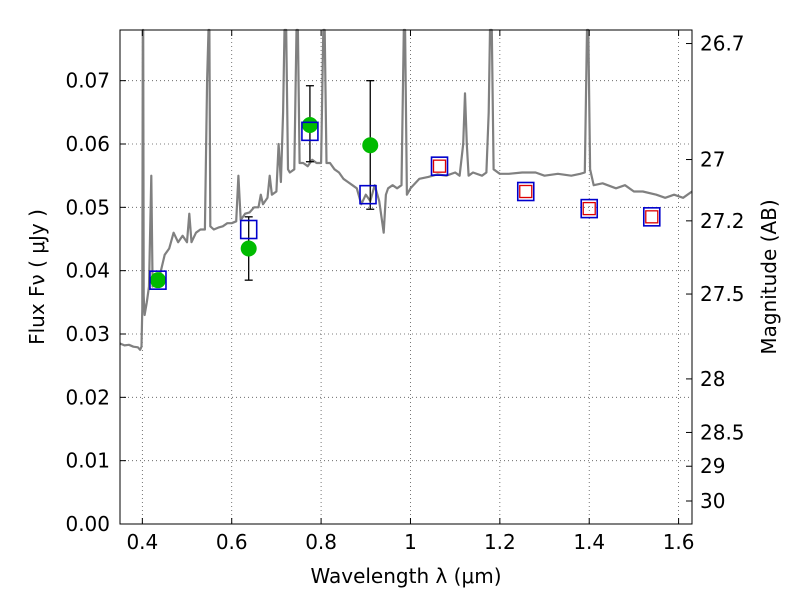 The height and width of the screenshot is (600, 800). What do you see at coordinates (232, 542) in the screenshot?
I see `x-tick-label: 0.6` at bounding box center [232, 542].